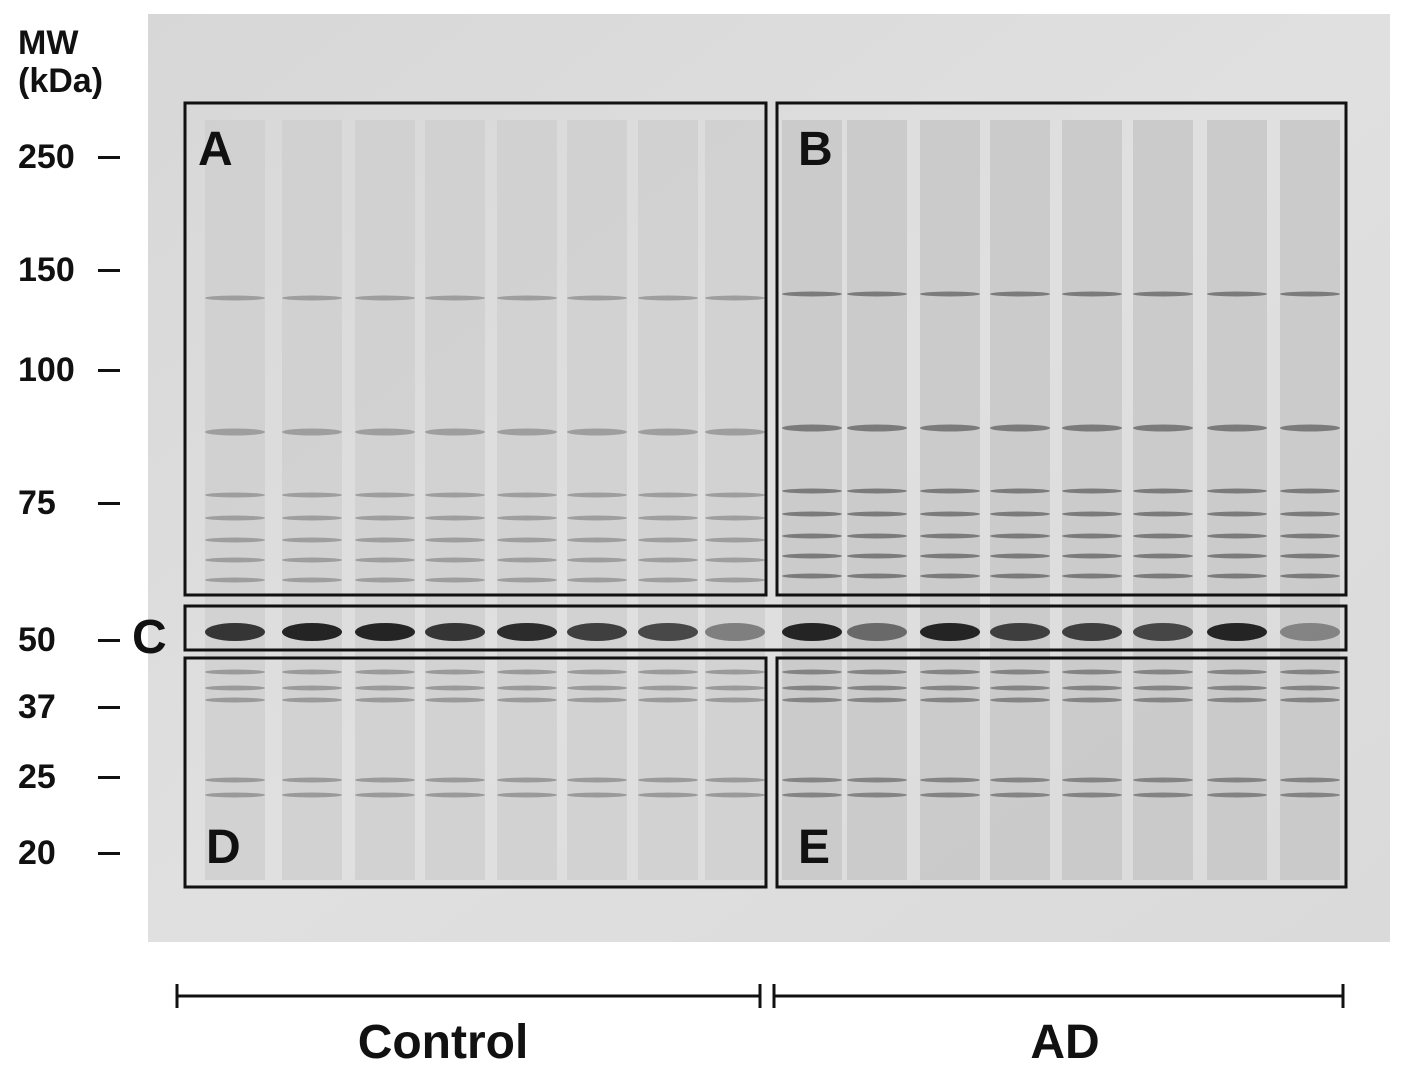  I want to click on panel-c-frame, so click(765, 628).